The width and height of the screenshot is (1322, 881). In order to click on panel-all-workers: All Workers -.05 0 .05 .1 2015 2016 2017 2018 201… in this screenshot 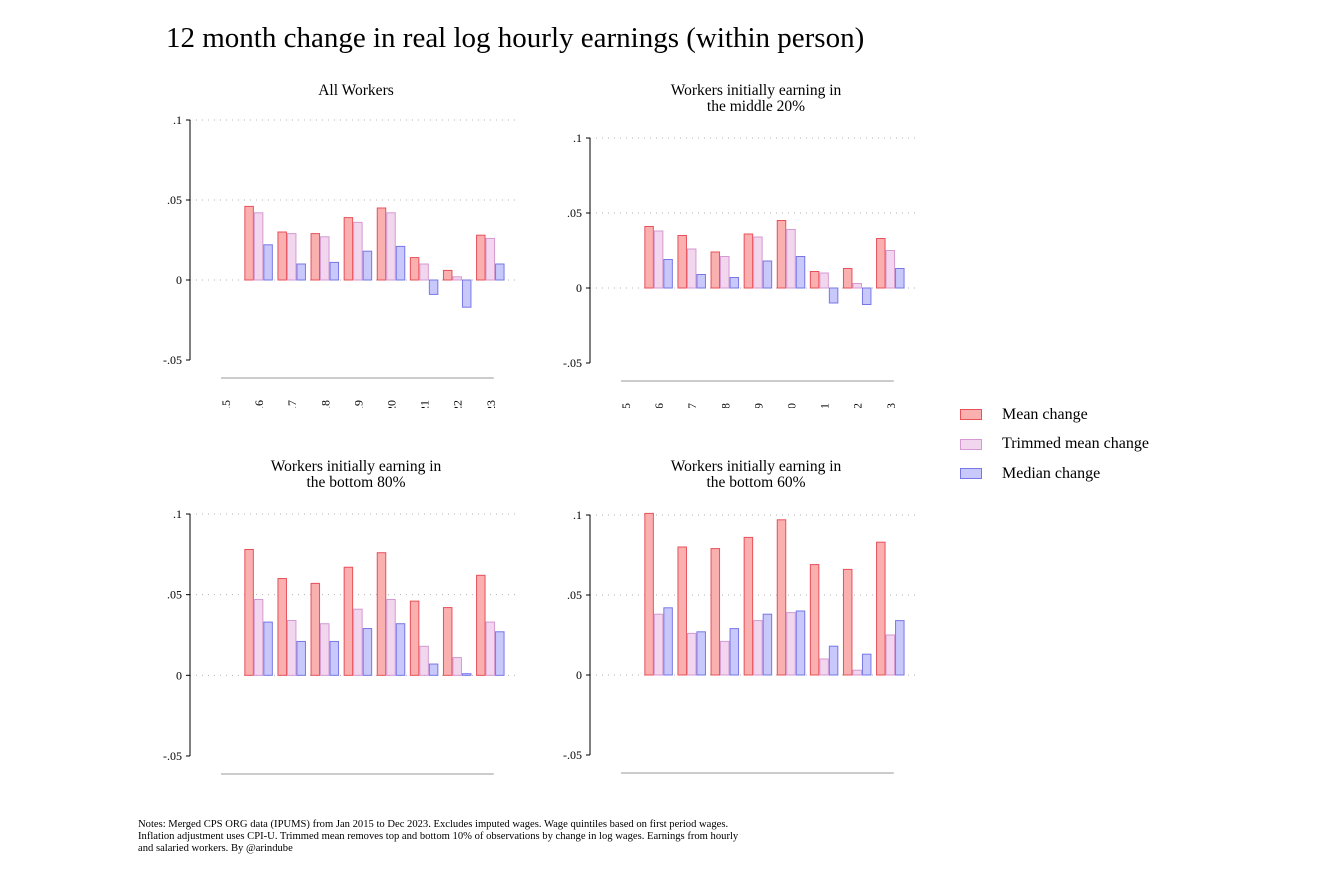, I will do `click(340, 251)`.